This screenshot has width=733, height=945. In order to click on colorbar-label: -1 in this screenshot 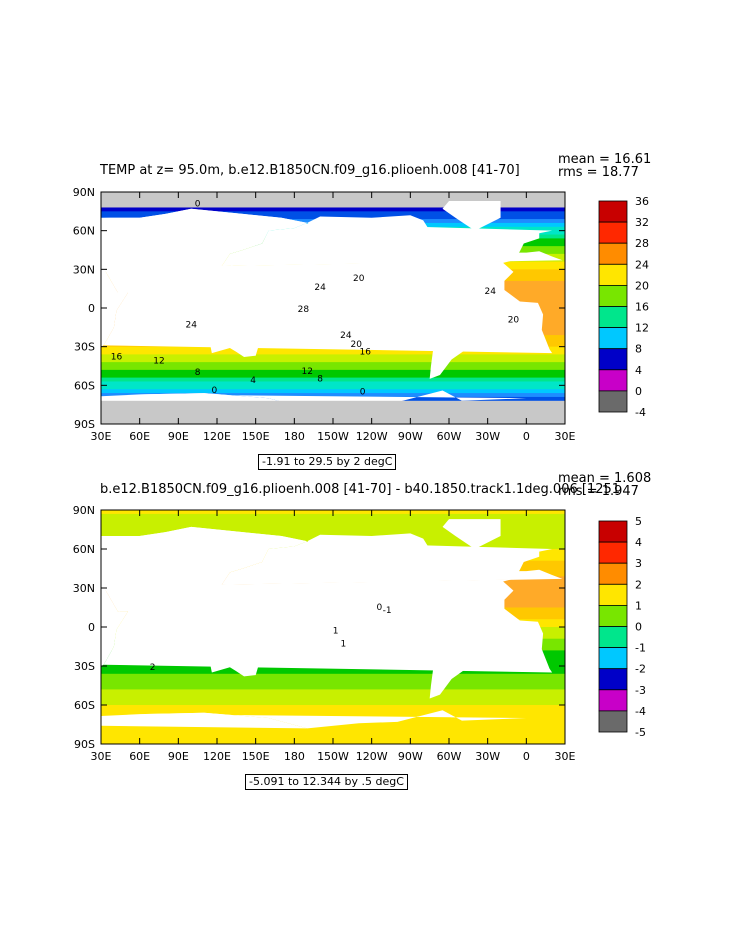, I will do `click(640, 648)`.